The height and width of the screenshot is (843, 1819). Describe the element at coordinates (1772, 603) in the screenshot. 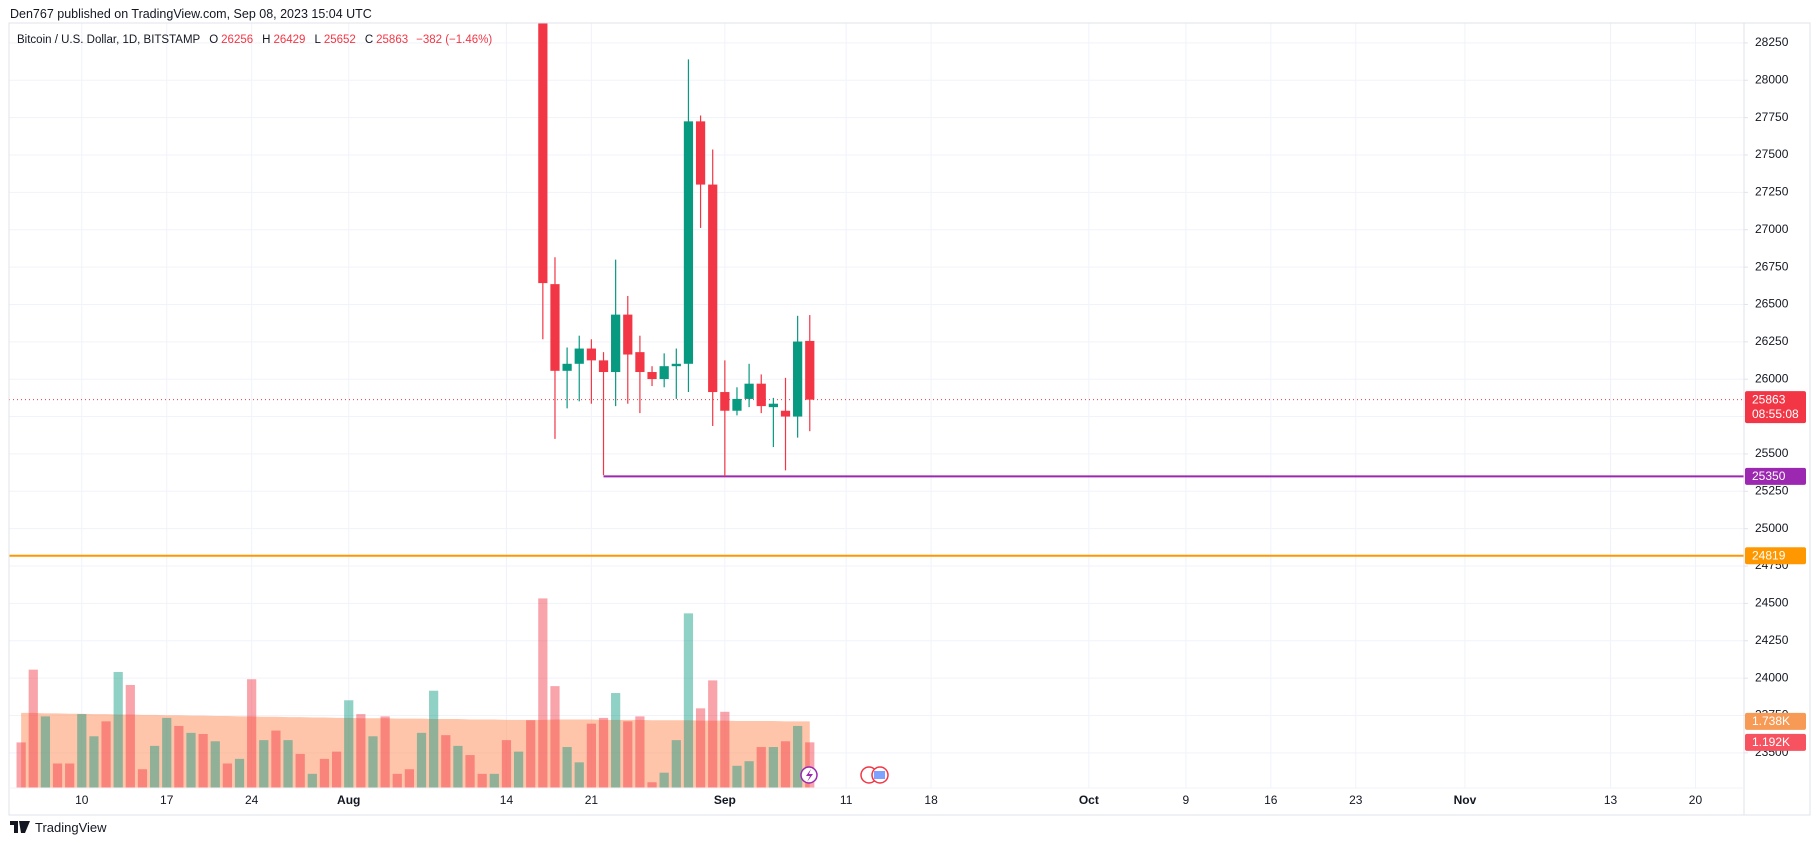

I see `y-tick-label: 24500` at that location.